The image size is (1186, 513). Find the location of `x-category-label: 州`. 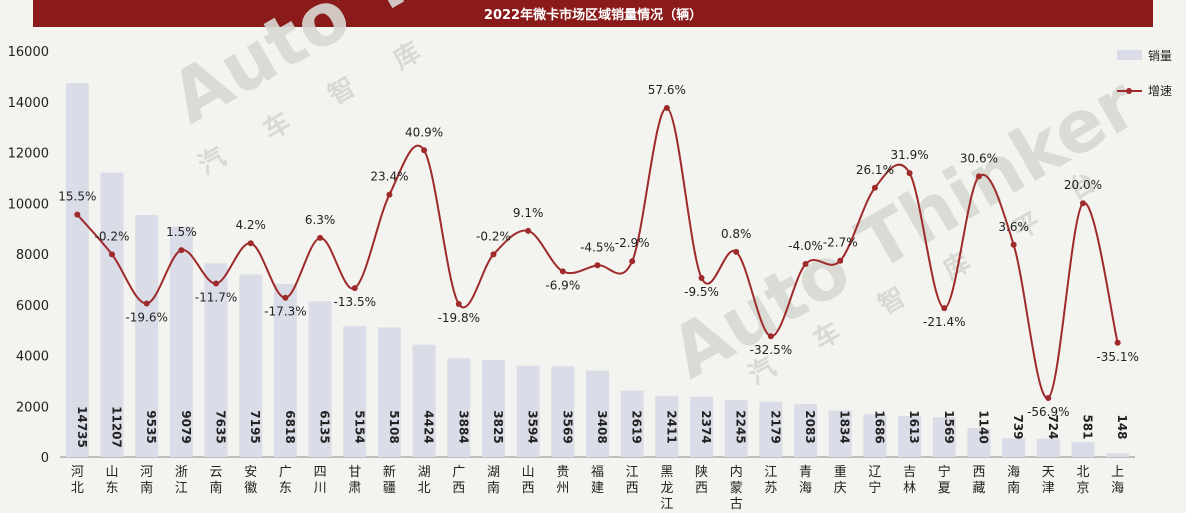

x-category-label: 州 is located at coordinates (562, 488).